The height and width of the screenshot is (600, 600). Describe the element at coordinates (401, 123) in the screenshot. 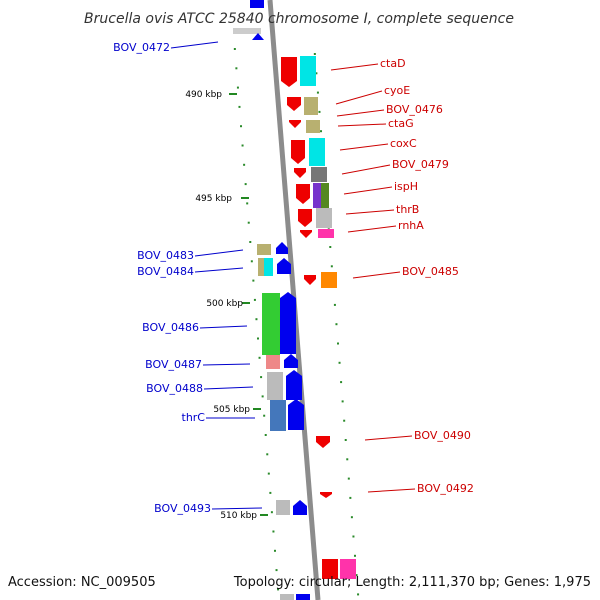

I see `gene-label-forward: ctaG` at that location.